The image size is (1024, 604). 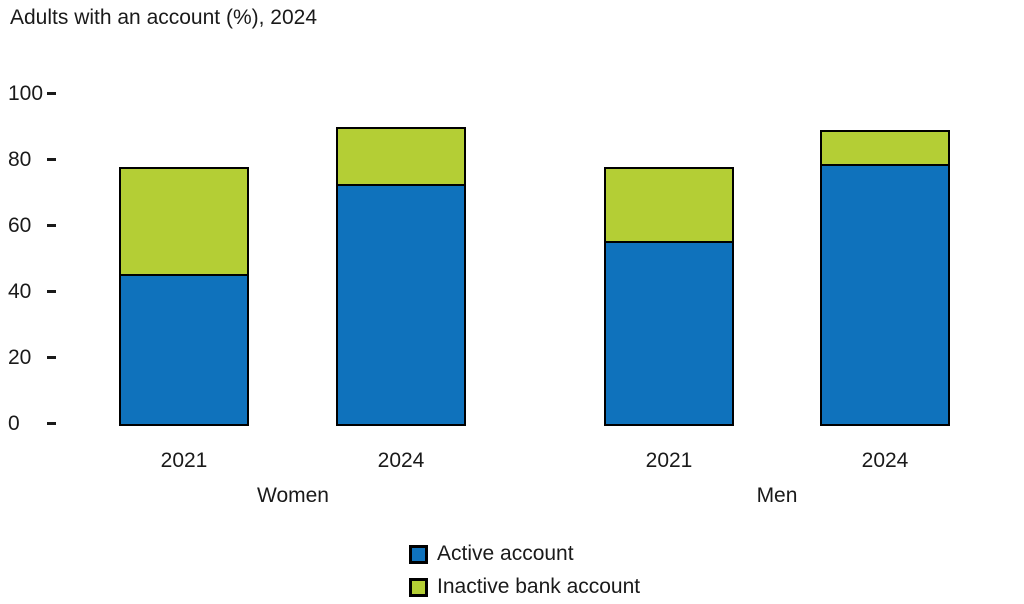 What do you see at coordinates (293, 495) in the screenshot?
I see `group-label-women: Women` at bounding box center [293, 495].